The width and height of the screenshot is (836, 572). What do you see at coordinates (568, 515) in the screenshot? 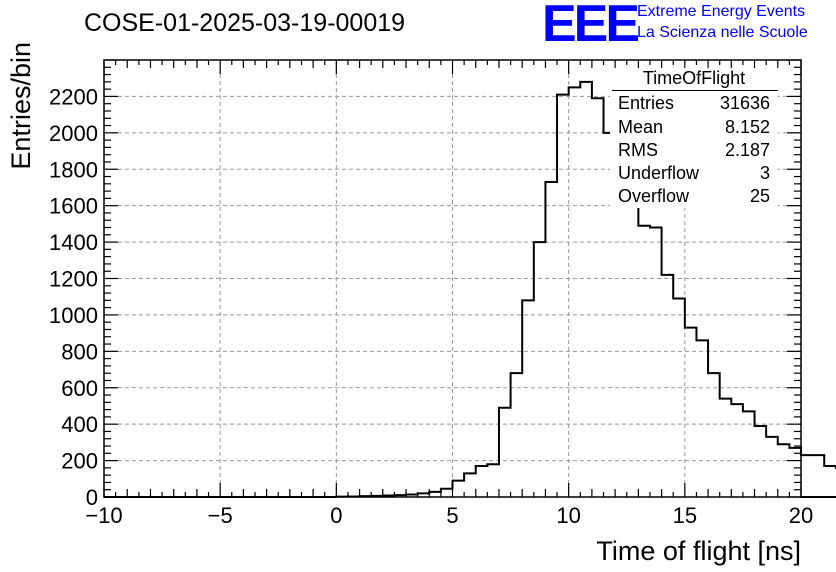
I see `x-tick-label: 10` at bounding box center [568, 515].